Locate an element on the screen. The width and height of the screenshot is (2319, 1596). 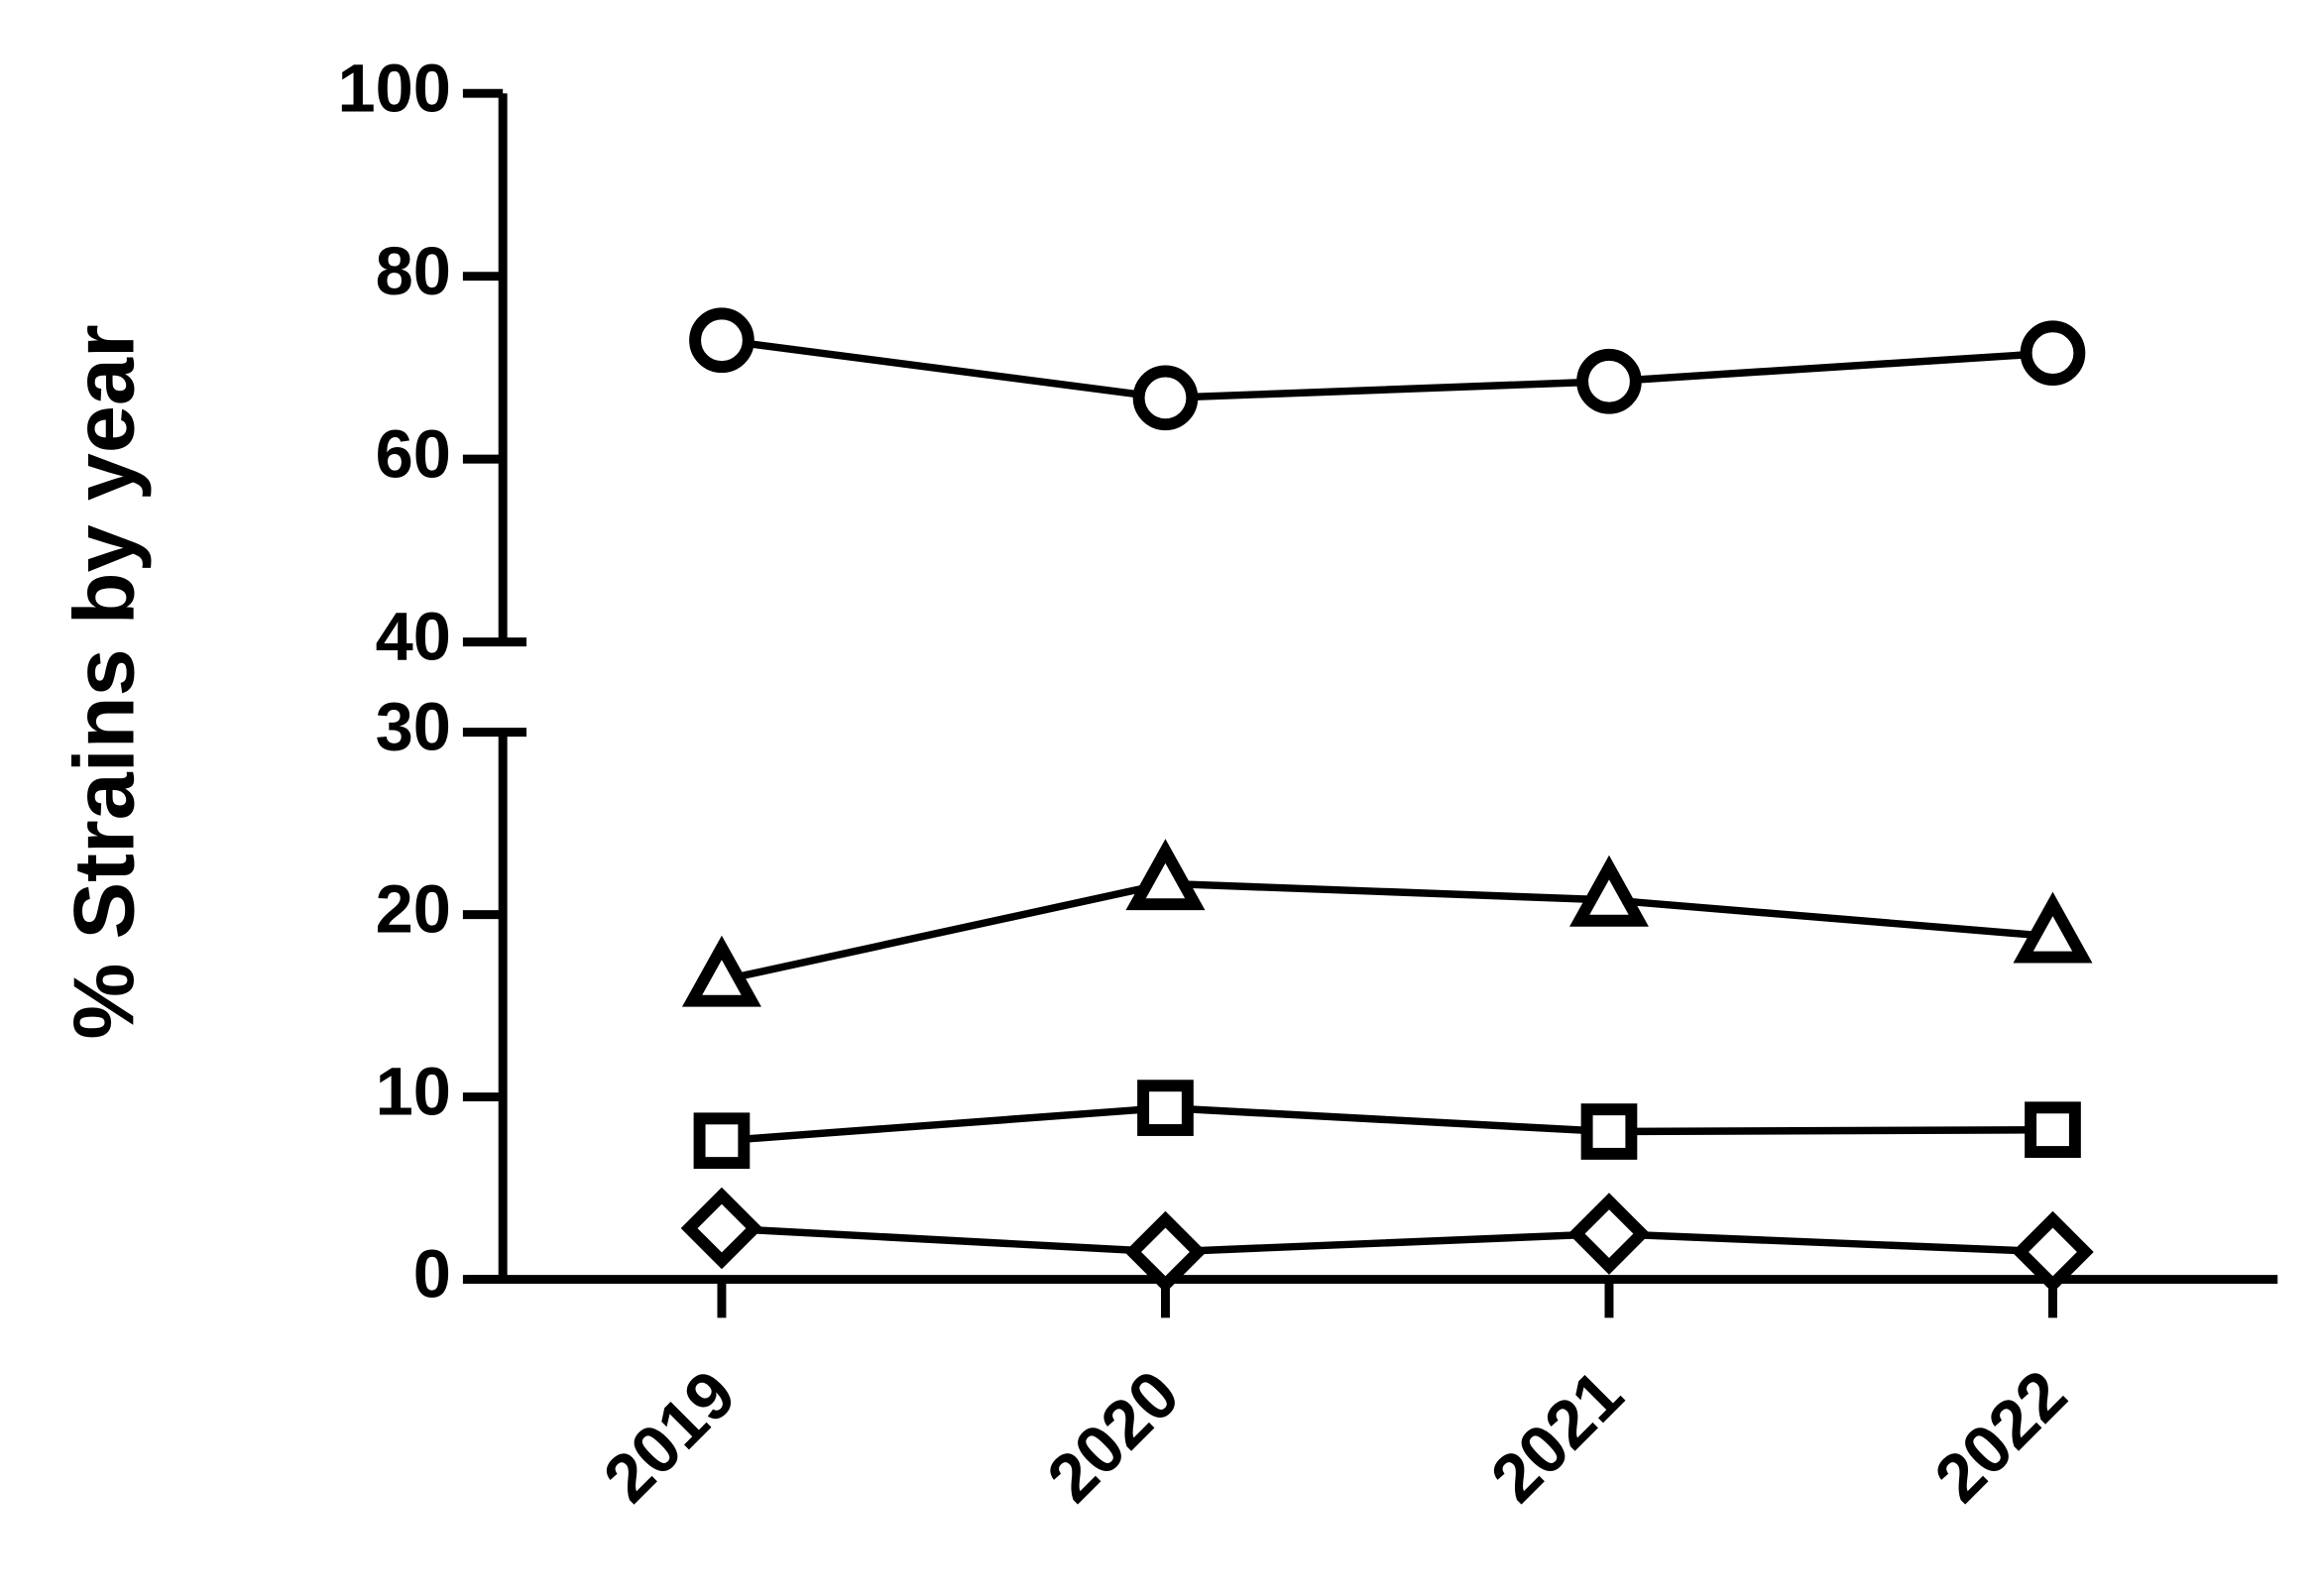
y-tick-label: 40 is located at coordinates (413, 637).